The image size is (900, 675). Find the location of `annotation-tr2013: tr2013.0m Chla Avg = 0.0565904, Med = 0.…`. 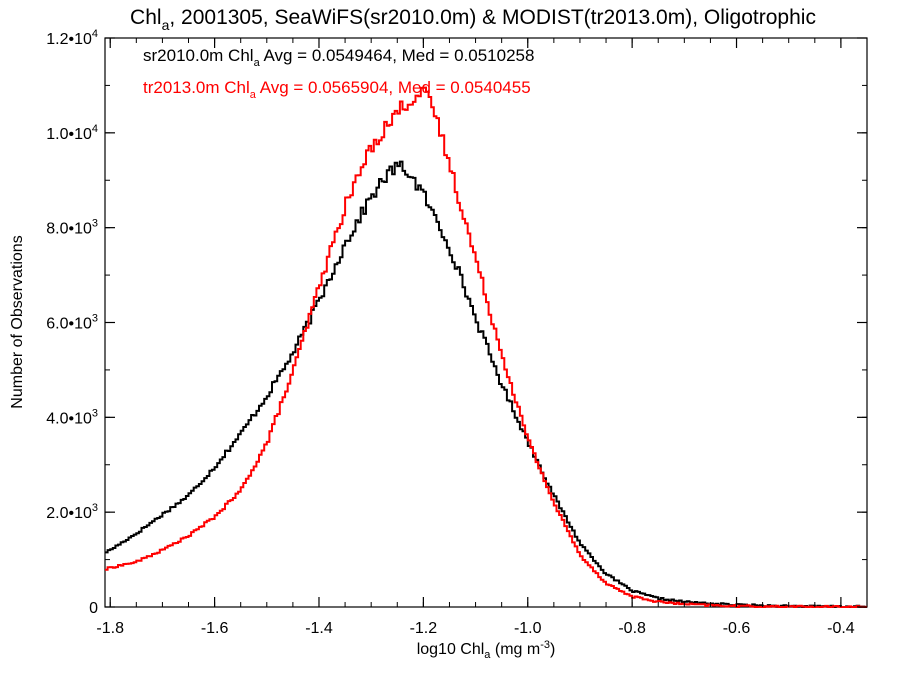

annotation-tr2013: tr2013.0m Chla Avg = 0.0565904, Med = 0.… is located at coordinates (337, 89).